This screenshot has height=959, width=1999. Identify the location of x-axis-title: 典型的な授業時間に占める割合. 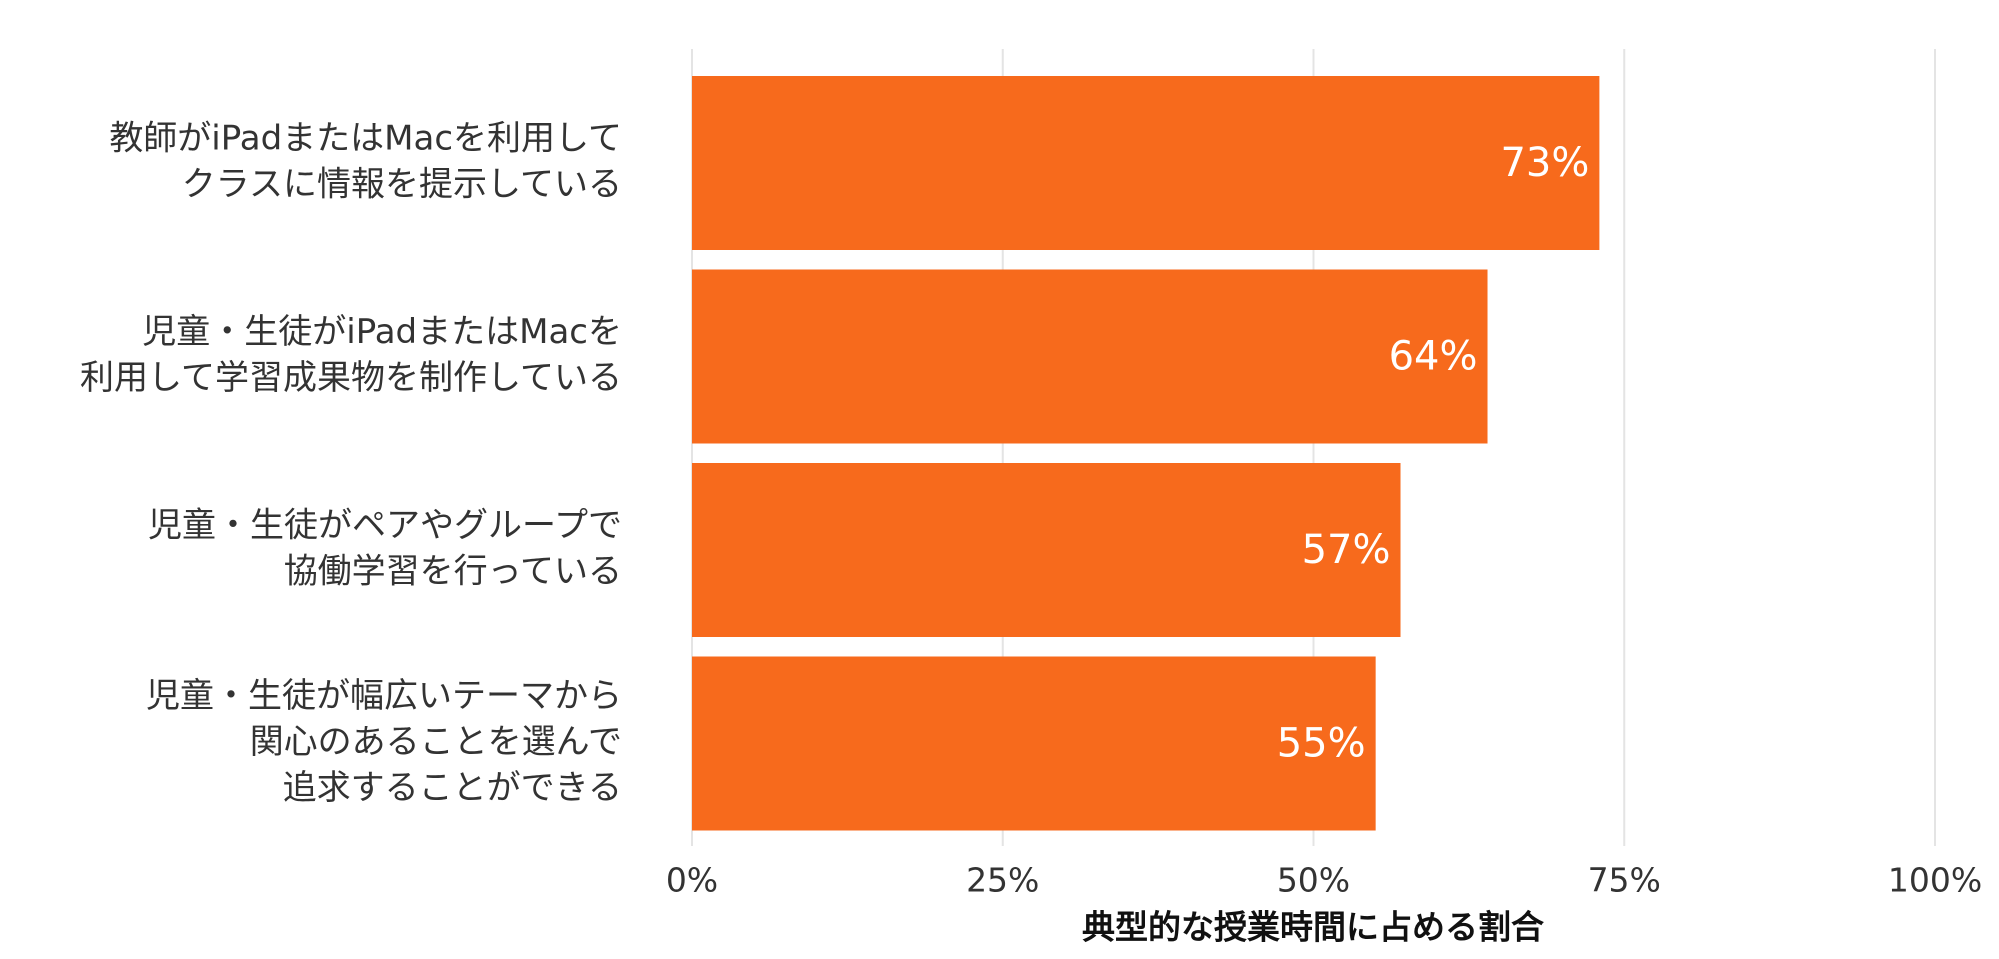
(1313, 927).